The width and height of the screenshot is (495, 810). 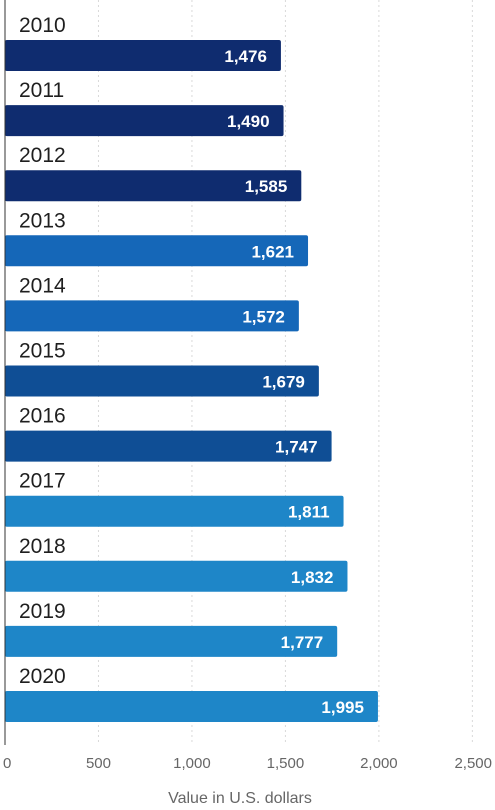 I want to click on data-label: 1,811, so click(x=309, y=512).